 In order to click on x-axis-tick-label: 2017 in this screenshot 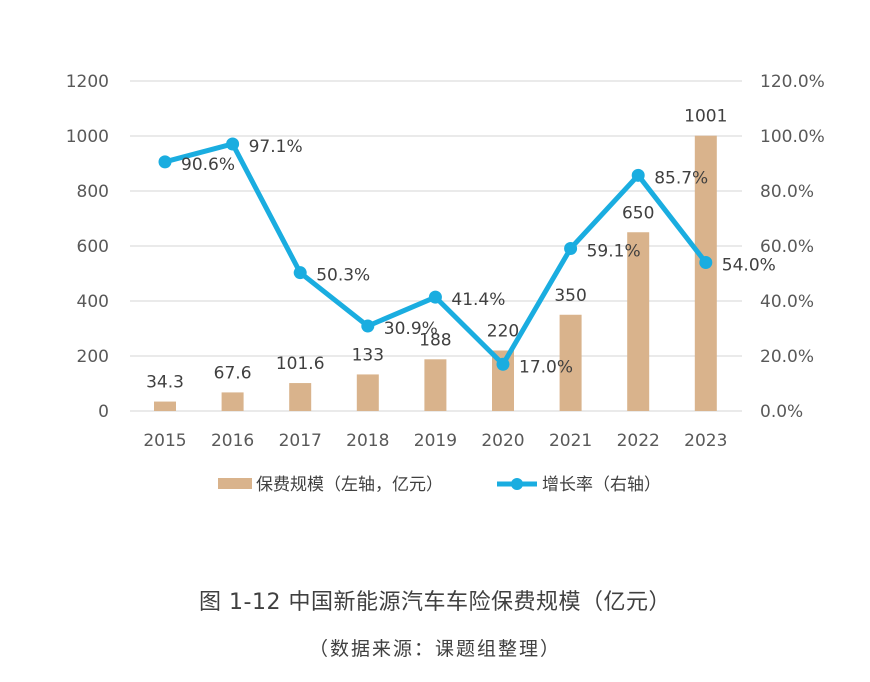, I will do `click(300, 441)`.